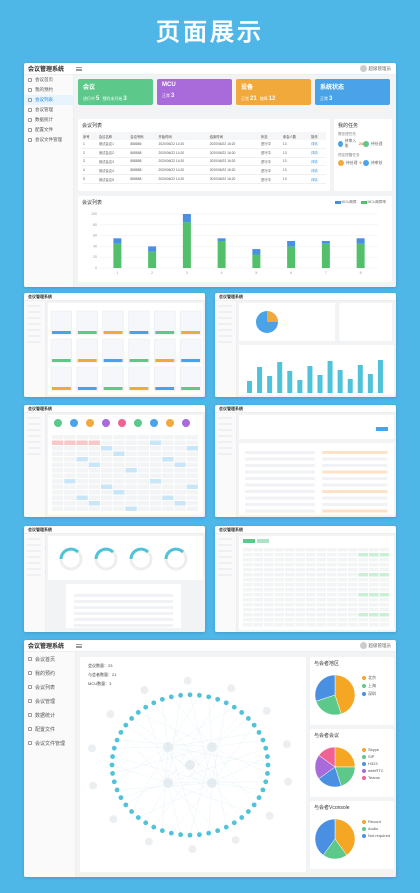  Describe the element at coordinates (350, 144) in the screenshot. I see `task-item: 待审入账 23` at that location.